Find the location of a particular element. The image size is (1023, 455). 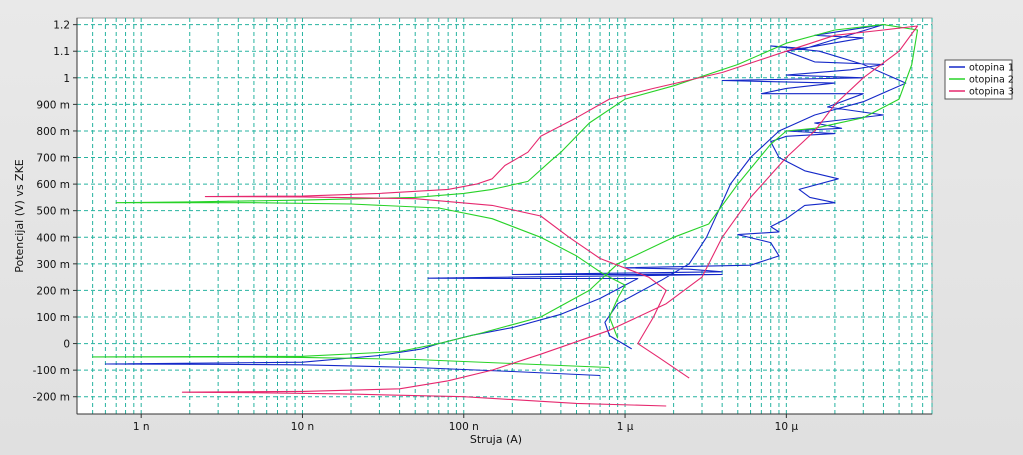

y-tick-label: 1.1 is located at coordinates (61, 52).